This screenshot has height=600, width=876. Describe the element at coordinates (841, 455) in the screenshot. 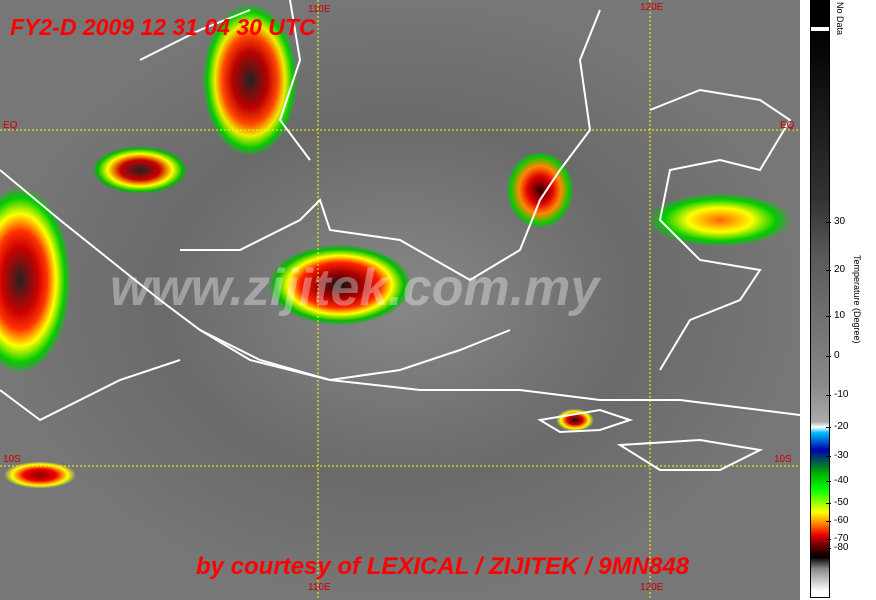

I see `legend-tick-label: -30` at that location.